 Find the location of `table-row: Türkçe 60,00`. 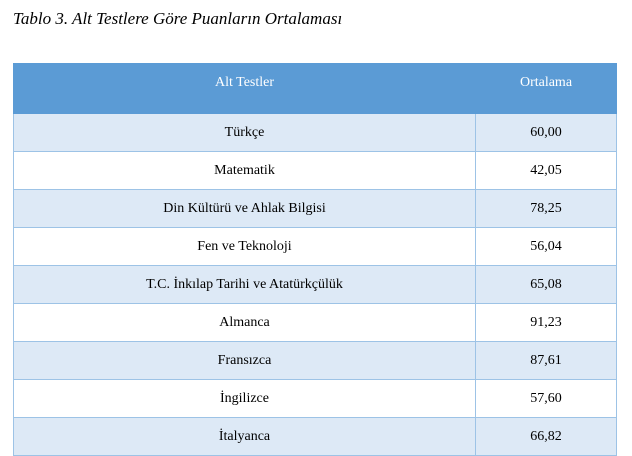

table-row: Türkçe 60,00 is located at coordinates (315, 132).